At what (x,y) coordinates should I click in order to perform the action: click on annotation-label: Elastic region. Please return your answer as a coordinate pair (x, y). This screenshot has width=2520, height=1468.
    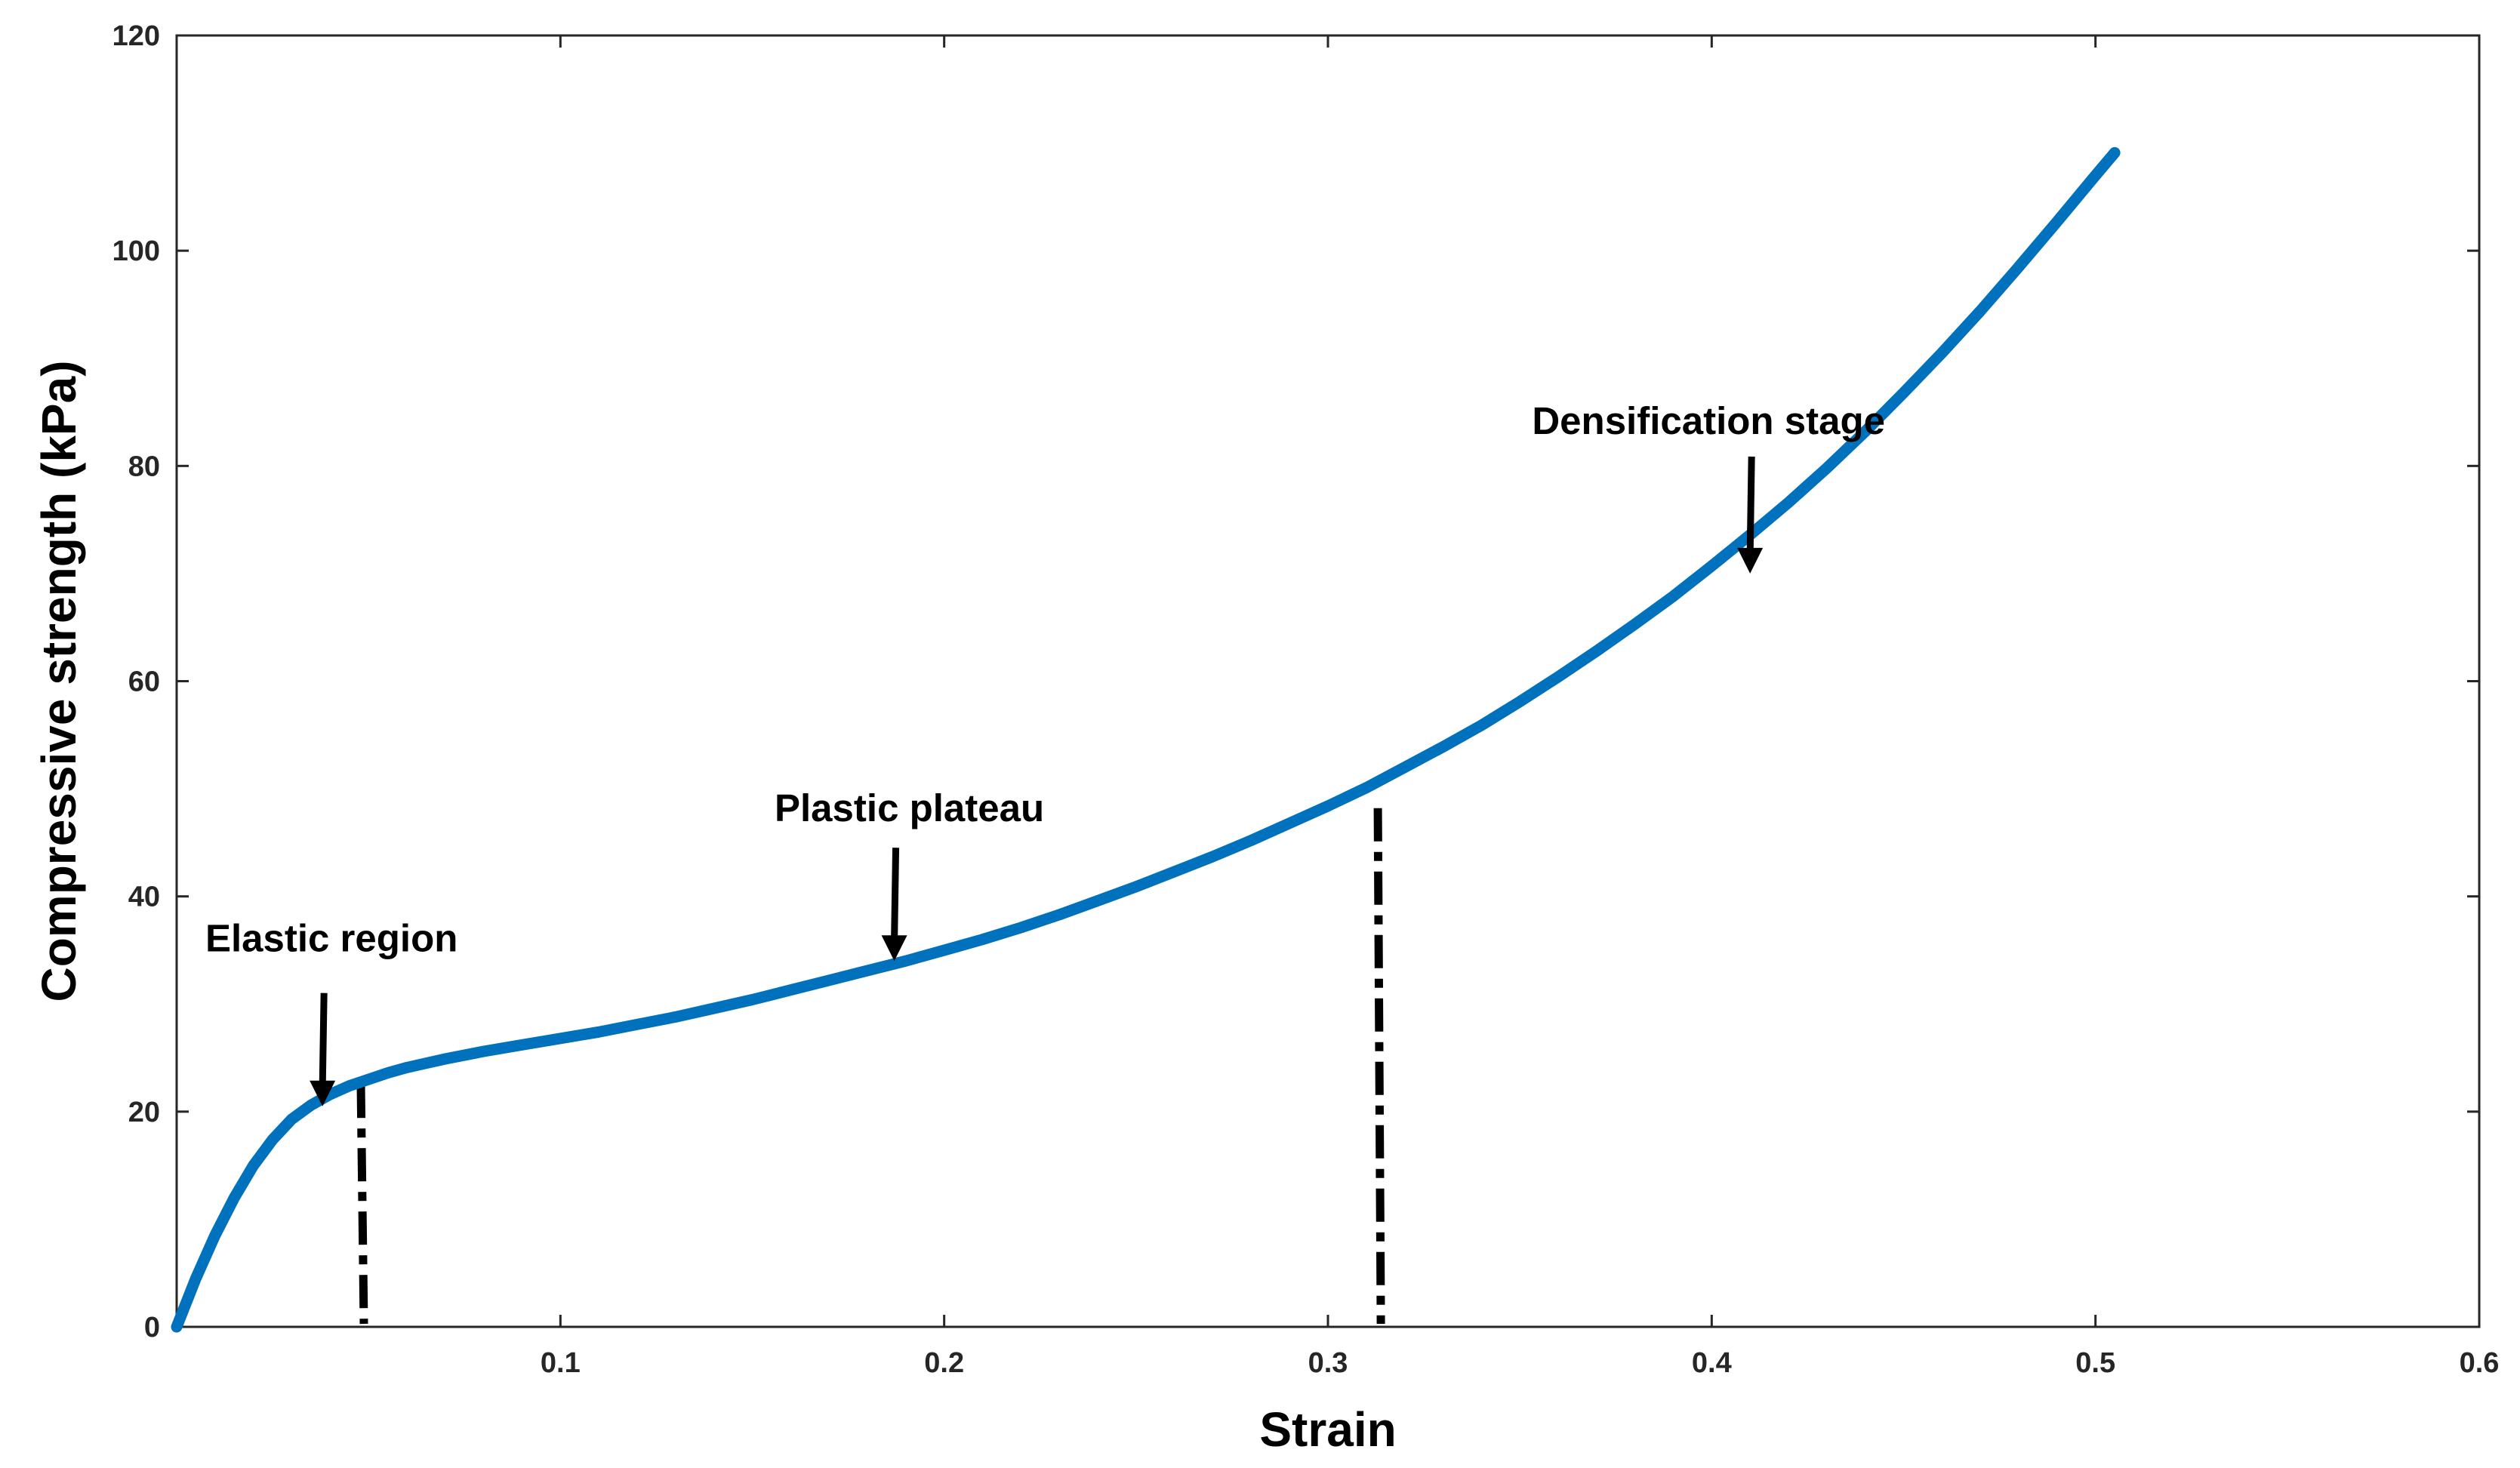
    Looking at the image, I should click on (331, 938).